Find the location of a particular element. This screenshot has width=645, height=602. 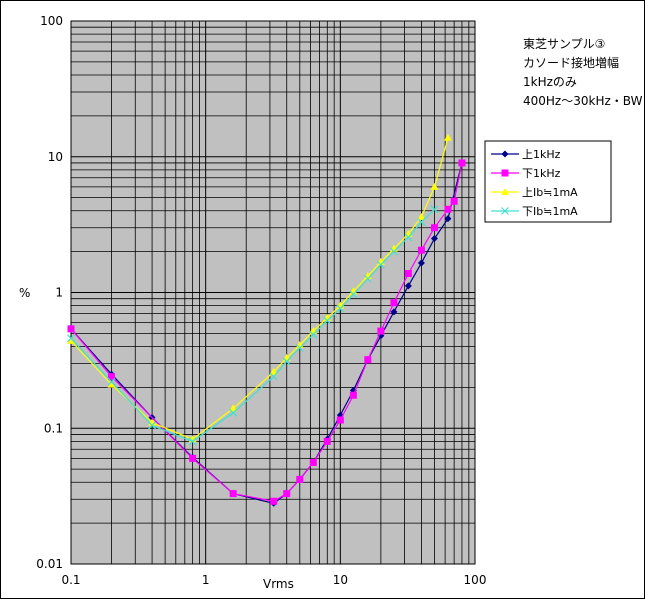

legend-label: 下1kHz is located at coordinates (541, 173).